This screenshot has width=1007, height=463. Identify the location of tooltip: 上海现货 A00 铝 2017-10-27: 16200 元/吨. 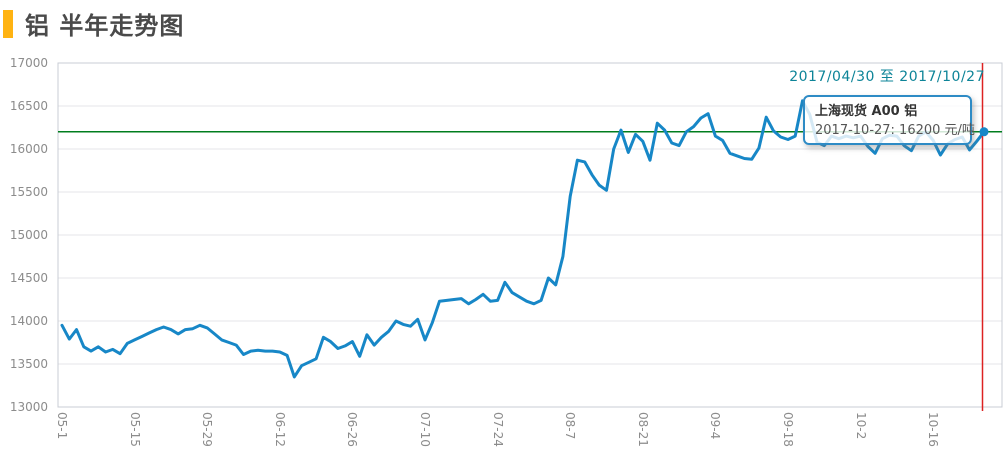
(889, 120).